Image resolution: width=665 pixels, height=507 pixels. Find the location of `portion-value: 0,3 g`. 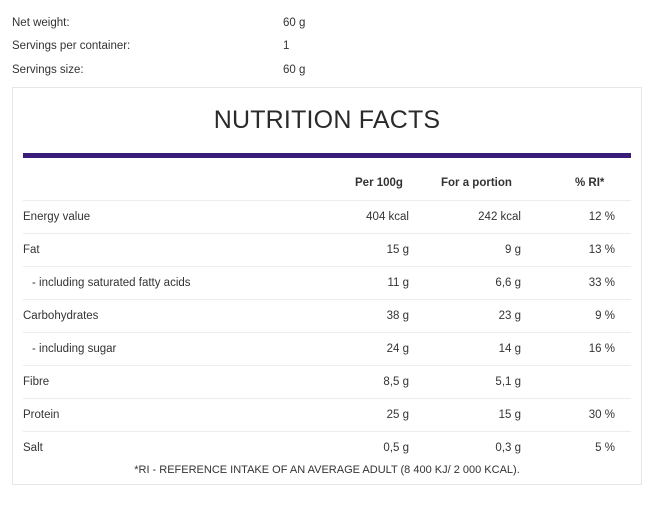

portion-value: 0,3 g is located at coordinates (508, 448).